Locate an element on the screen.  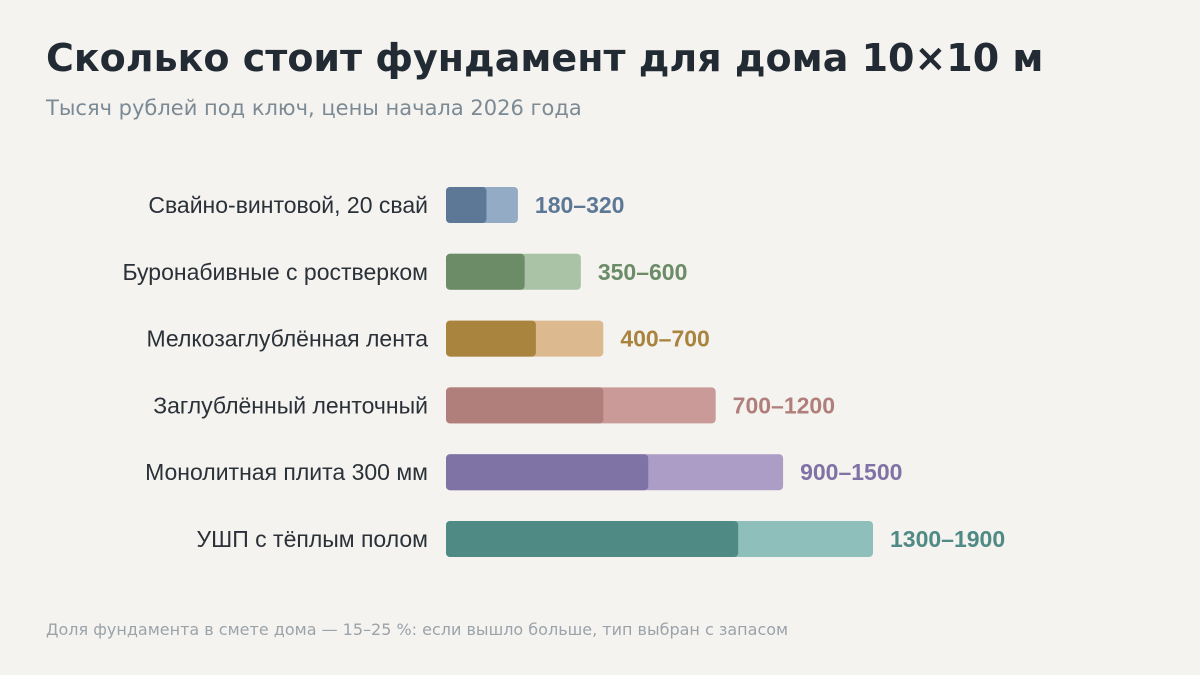
value-label: 1300–1900 is located at coordinates (947, 539).